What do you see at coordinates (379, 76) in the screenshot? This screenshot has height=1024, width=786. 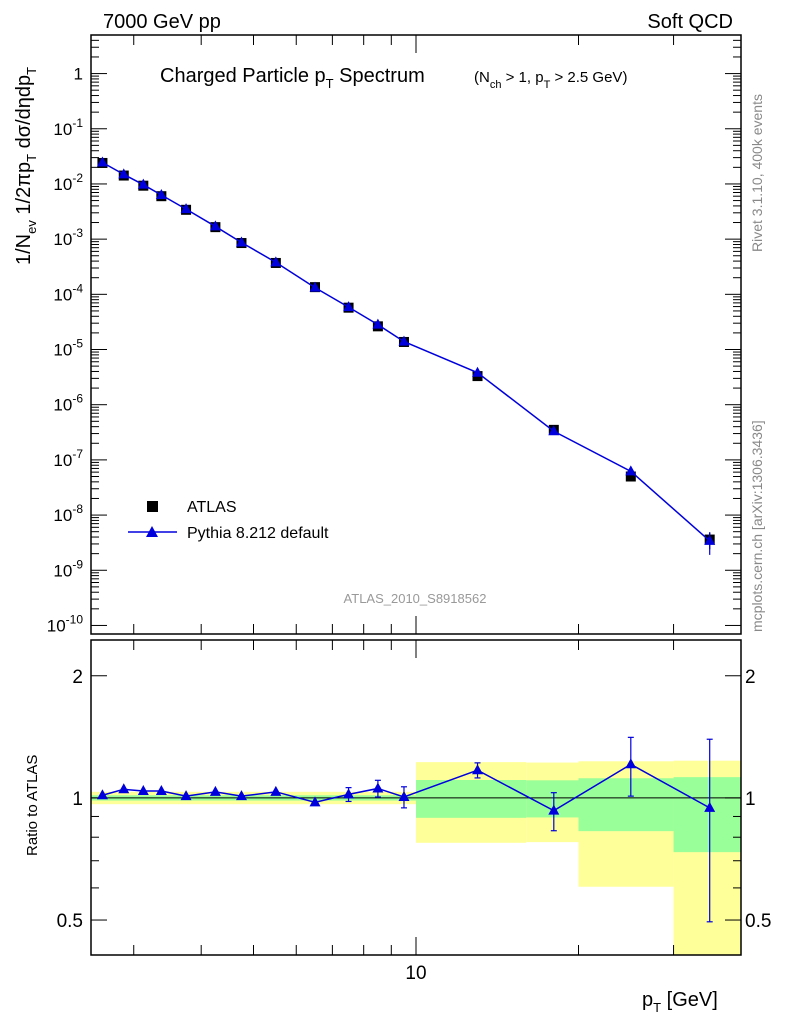 I see `title-b: Spectrum` at bounding box center [379, 76].